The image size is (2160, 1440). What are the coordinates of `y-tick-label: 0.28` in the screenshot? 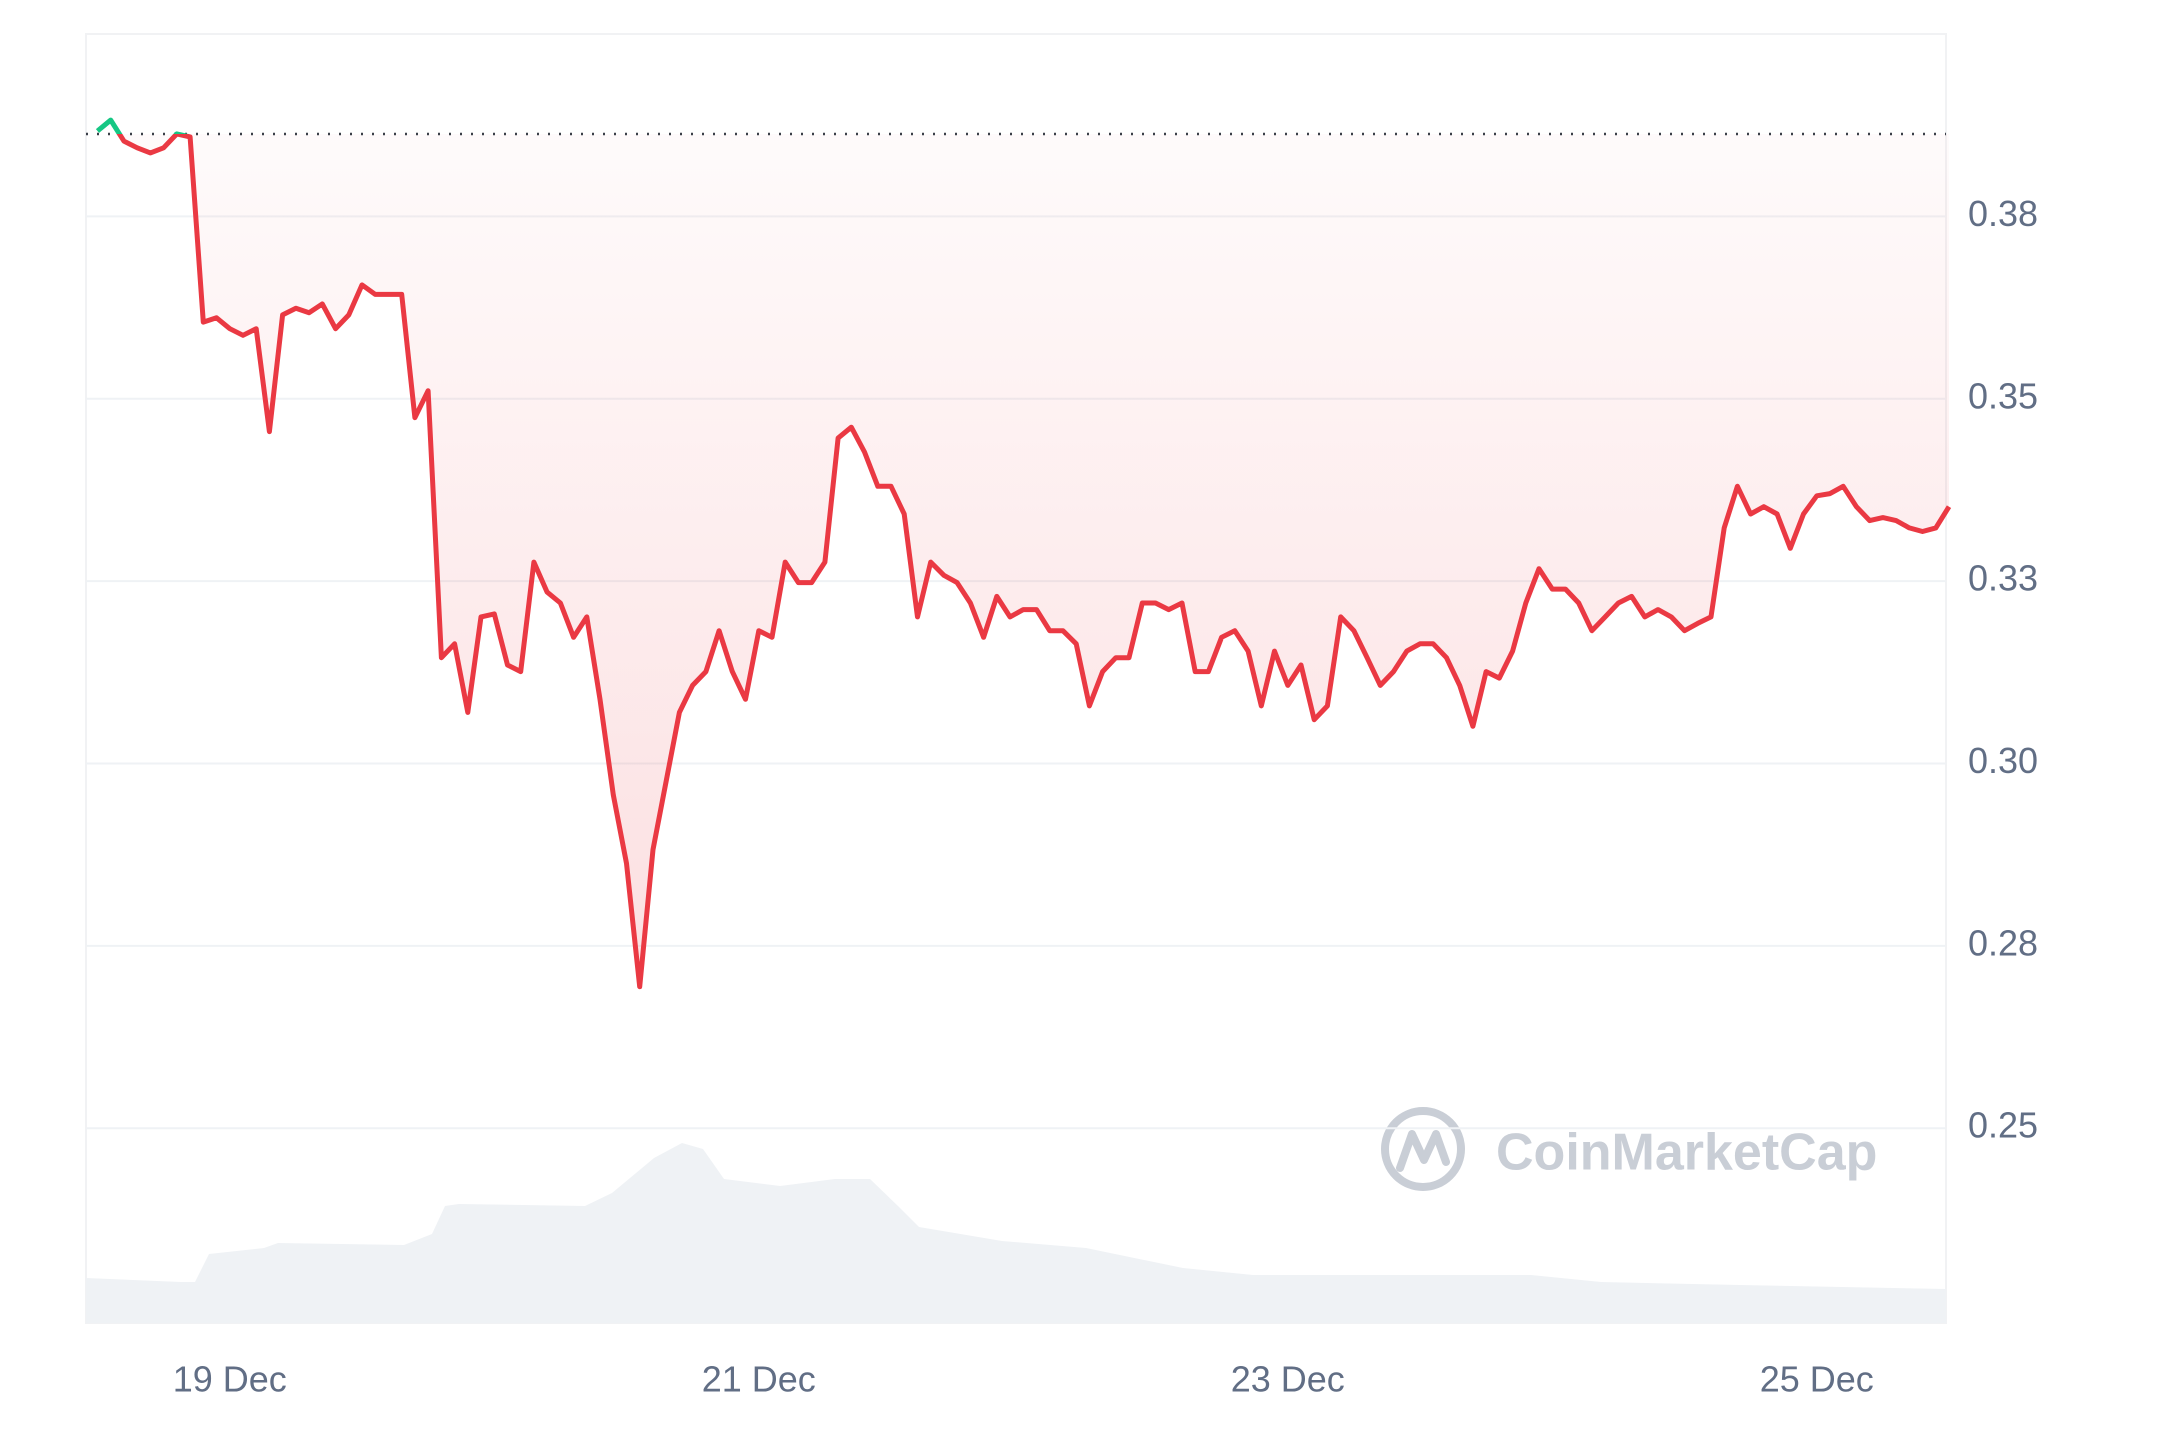 It's located at (2003, 942).